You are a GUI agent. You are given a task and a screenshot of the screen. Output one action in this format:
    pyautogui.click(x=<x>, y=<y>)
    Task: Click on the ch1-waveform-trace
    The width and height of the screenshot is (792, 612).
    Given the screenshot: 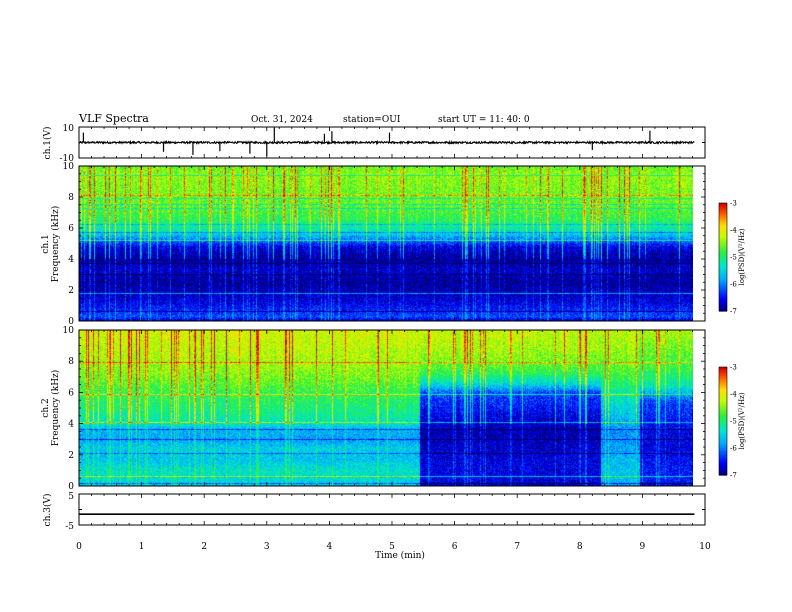 What is the action you would take?
    pyautogui.click(x=391, y=142)
    